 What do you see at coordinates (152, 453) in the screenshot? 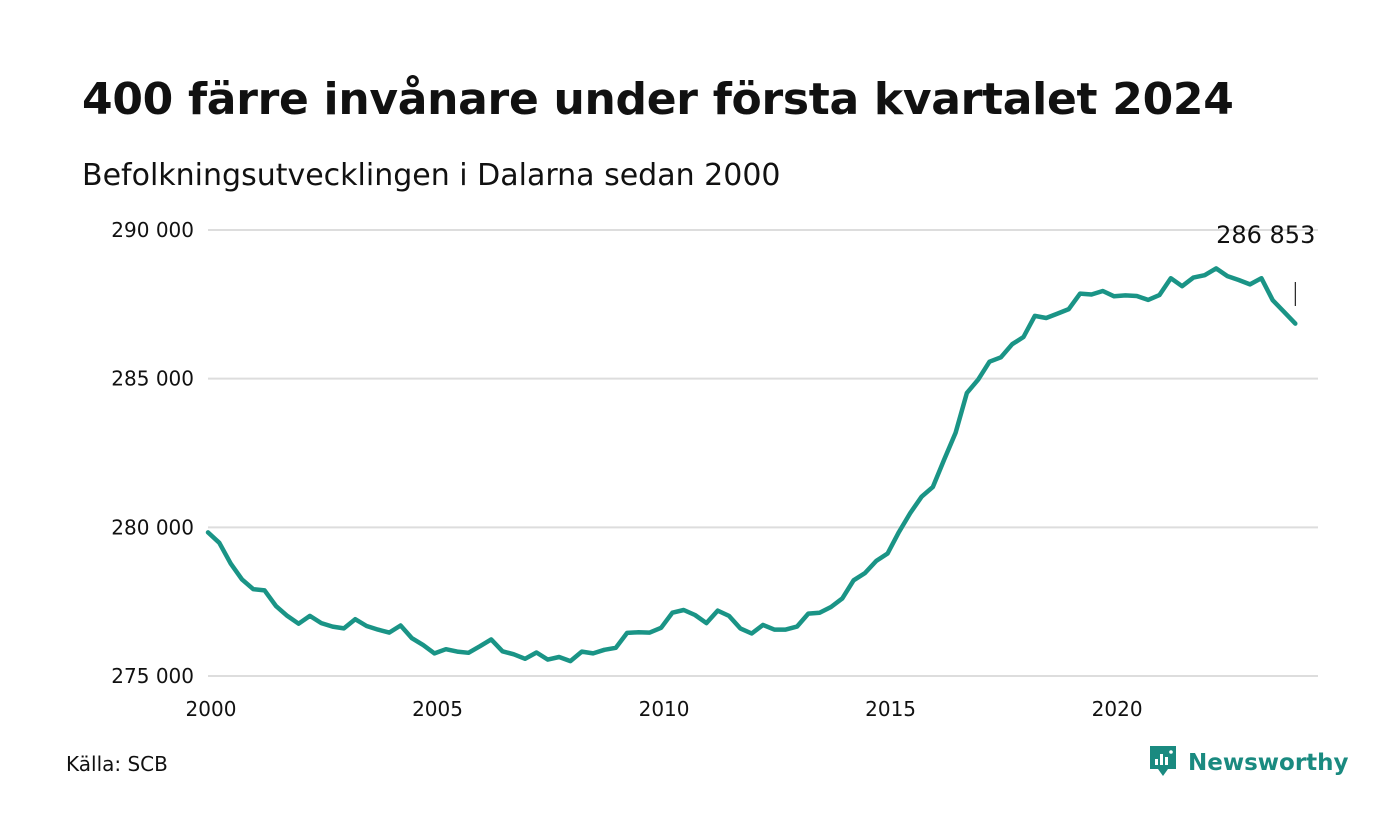
I see `y-axis-tick-labels: 275 000 280 000 285 000 290 000` at bounding box center [152, 453].